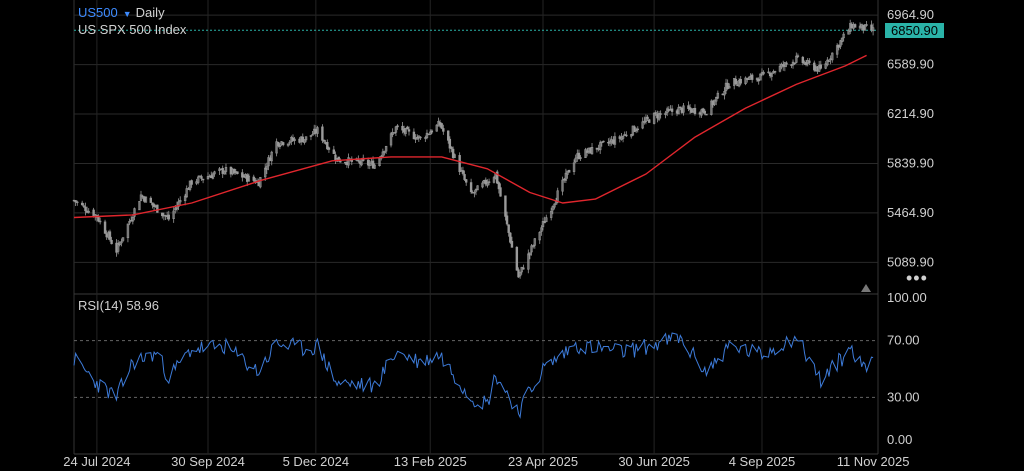 This screenshot has width=1024, height=471. Describe the element at coordinates (208, 461) in the screenshot. I see `time-tick-label: 30 Sep 2024` at that location.